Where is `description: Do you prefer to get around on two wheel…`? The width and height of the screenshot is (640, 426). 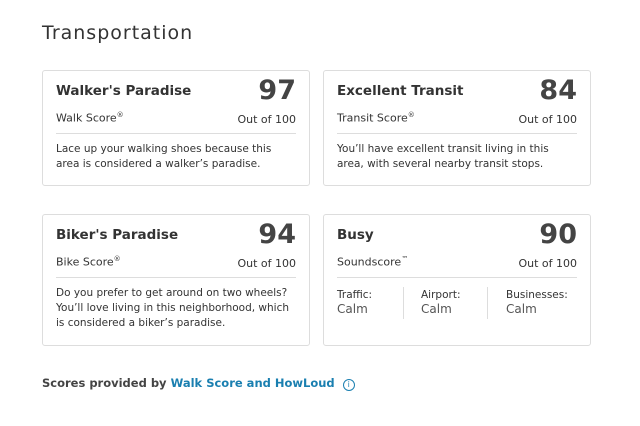 description: Do you prefer to get around on two wheel… is located at coordinates (172, 308).